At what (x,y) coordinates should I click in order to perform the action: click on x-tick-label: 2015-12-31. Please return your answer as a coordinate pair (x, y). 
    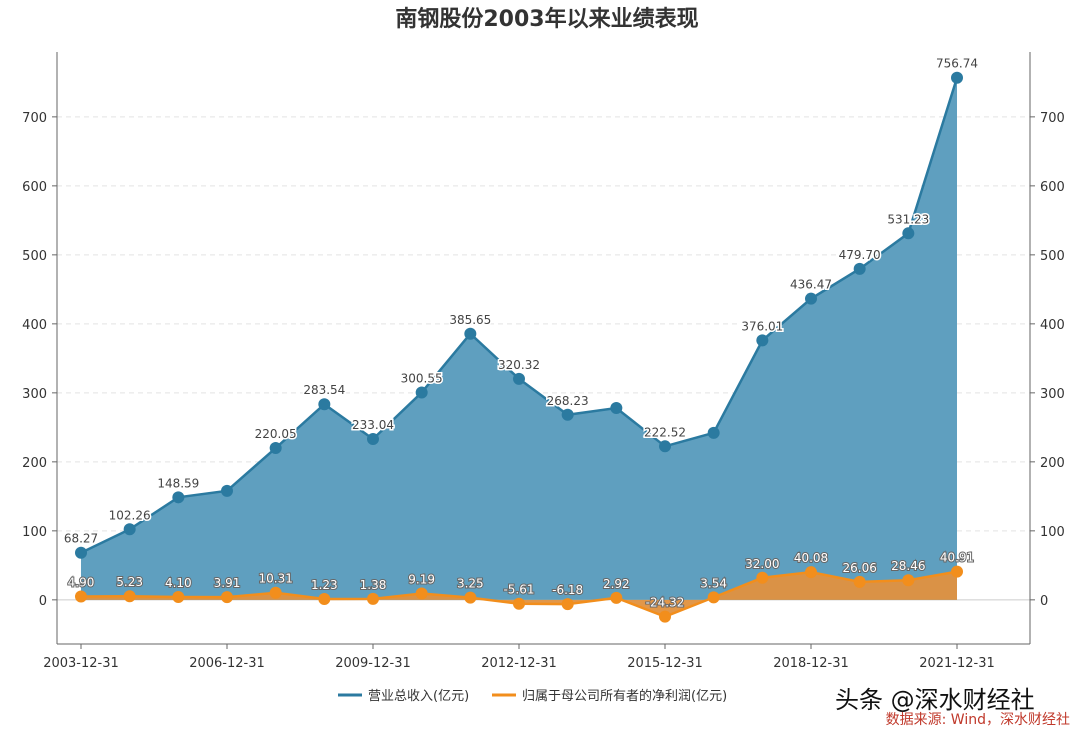
    Looking at the image, I should click on (665, 663).